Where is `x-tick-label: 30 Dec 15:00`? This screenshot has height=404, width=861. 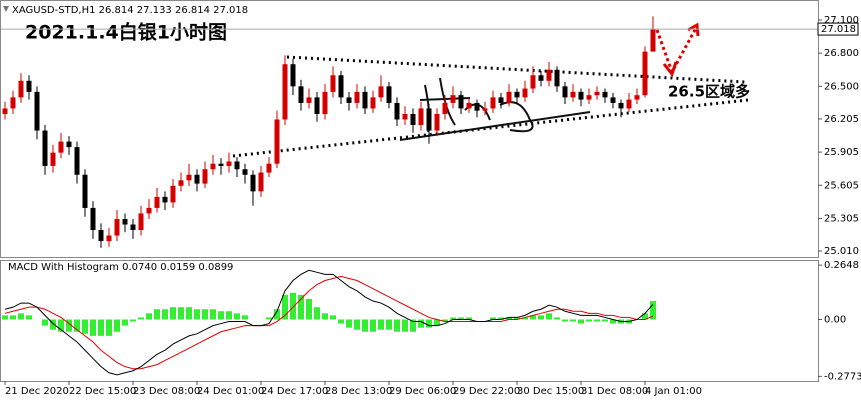
x-tick-label: 30 Dec 15:00 is located at coordinates (550, 391).